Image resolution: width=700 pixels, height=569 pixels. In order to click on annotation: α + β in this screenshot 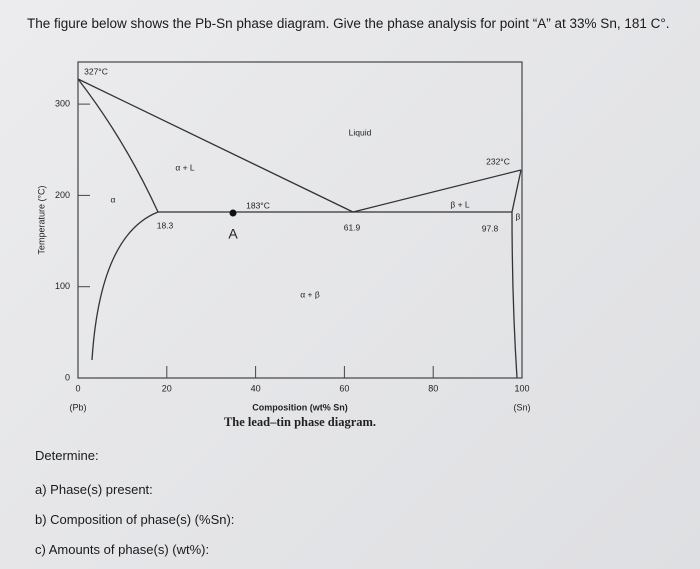, I will do `click(310, 294)`.